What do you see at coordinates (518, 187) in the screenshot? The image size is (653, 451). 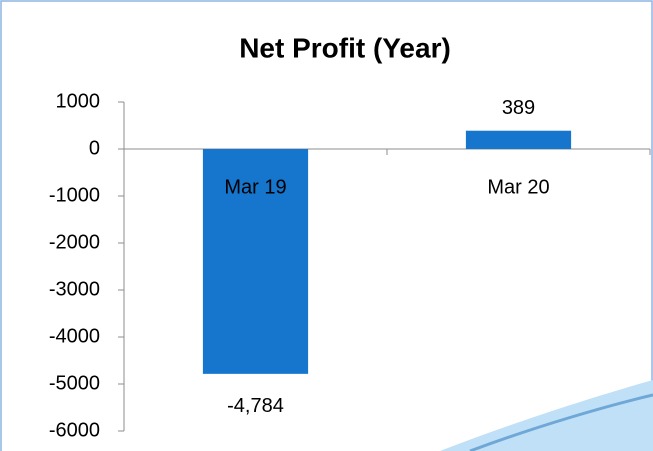 I see `x-tick-label: Mar 20` at bounding box center [518, 187].